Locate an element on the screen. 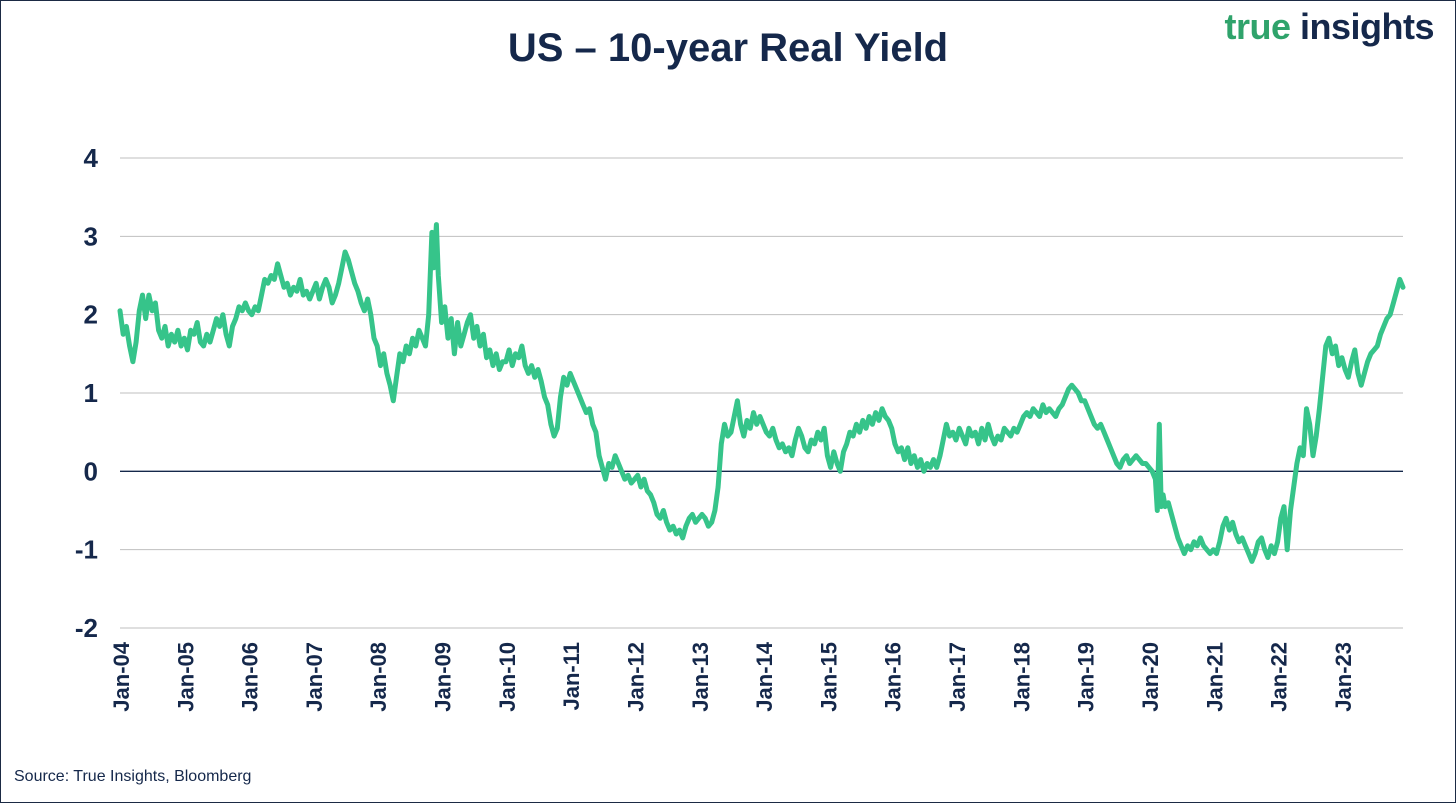 This screenshot has width=1456, height=803. brand-logo: true insights is located at coordinates (1329, 27).